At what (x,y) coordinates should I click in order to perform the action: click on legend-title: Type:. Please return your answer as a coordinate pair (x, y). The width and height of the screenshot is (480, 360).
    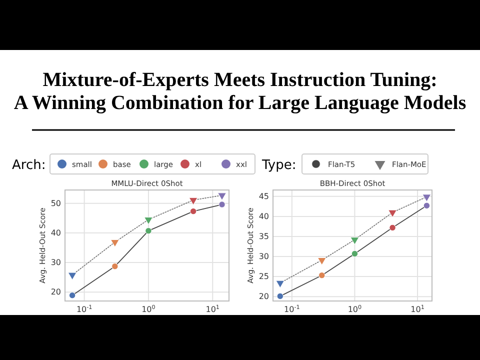
    Looking at the image, I should click on (278, 165).